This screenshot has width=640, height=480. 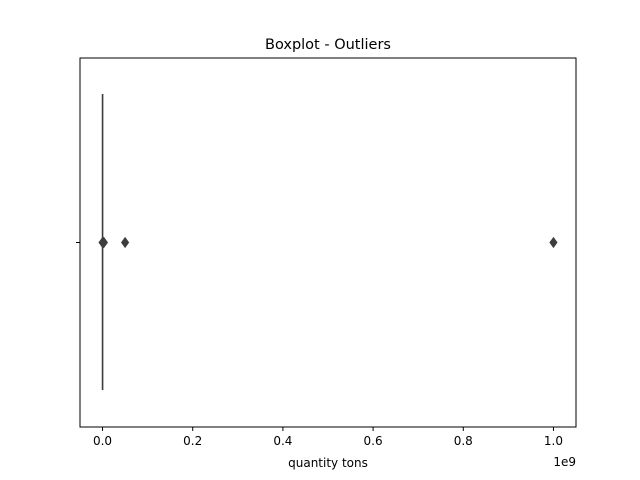 What do you see at coordinates (328, 463) in the screenshot?
I see `x-axis-label: quantity tons` at bounding box center [328, 463].